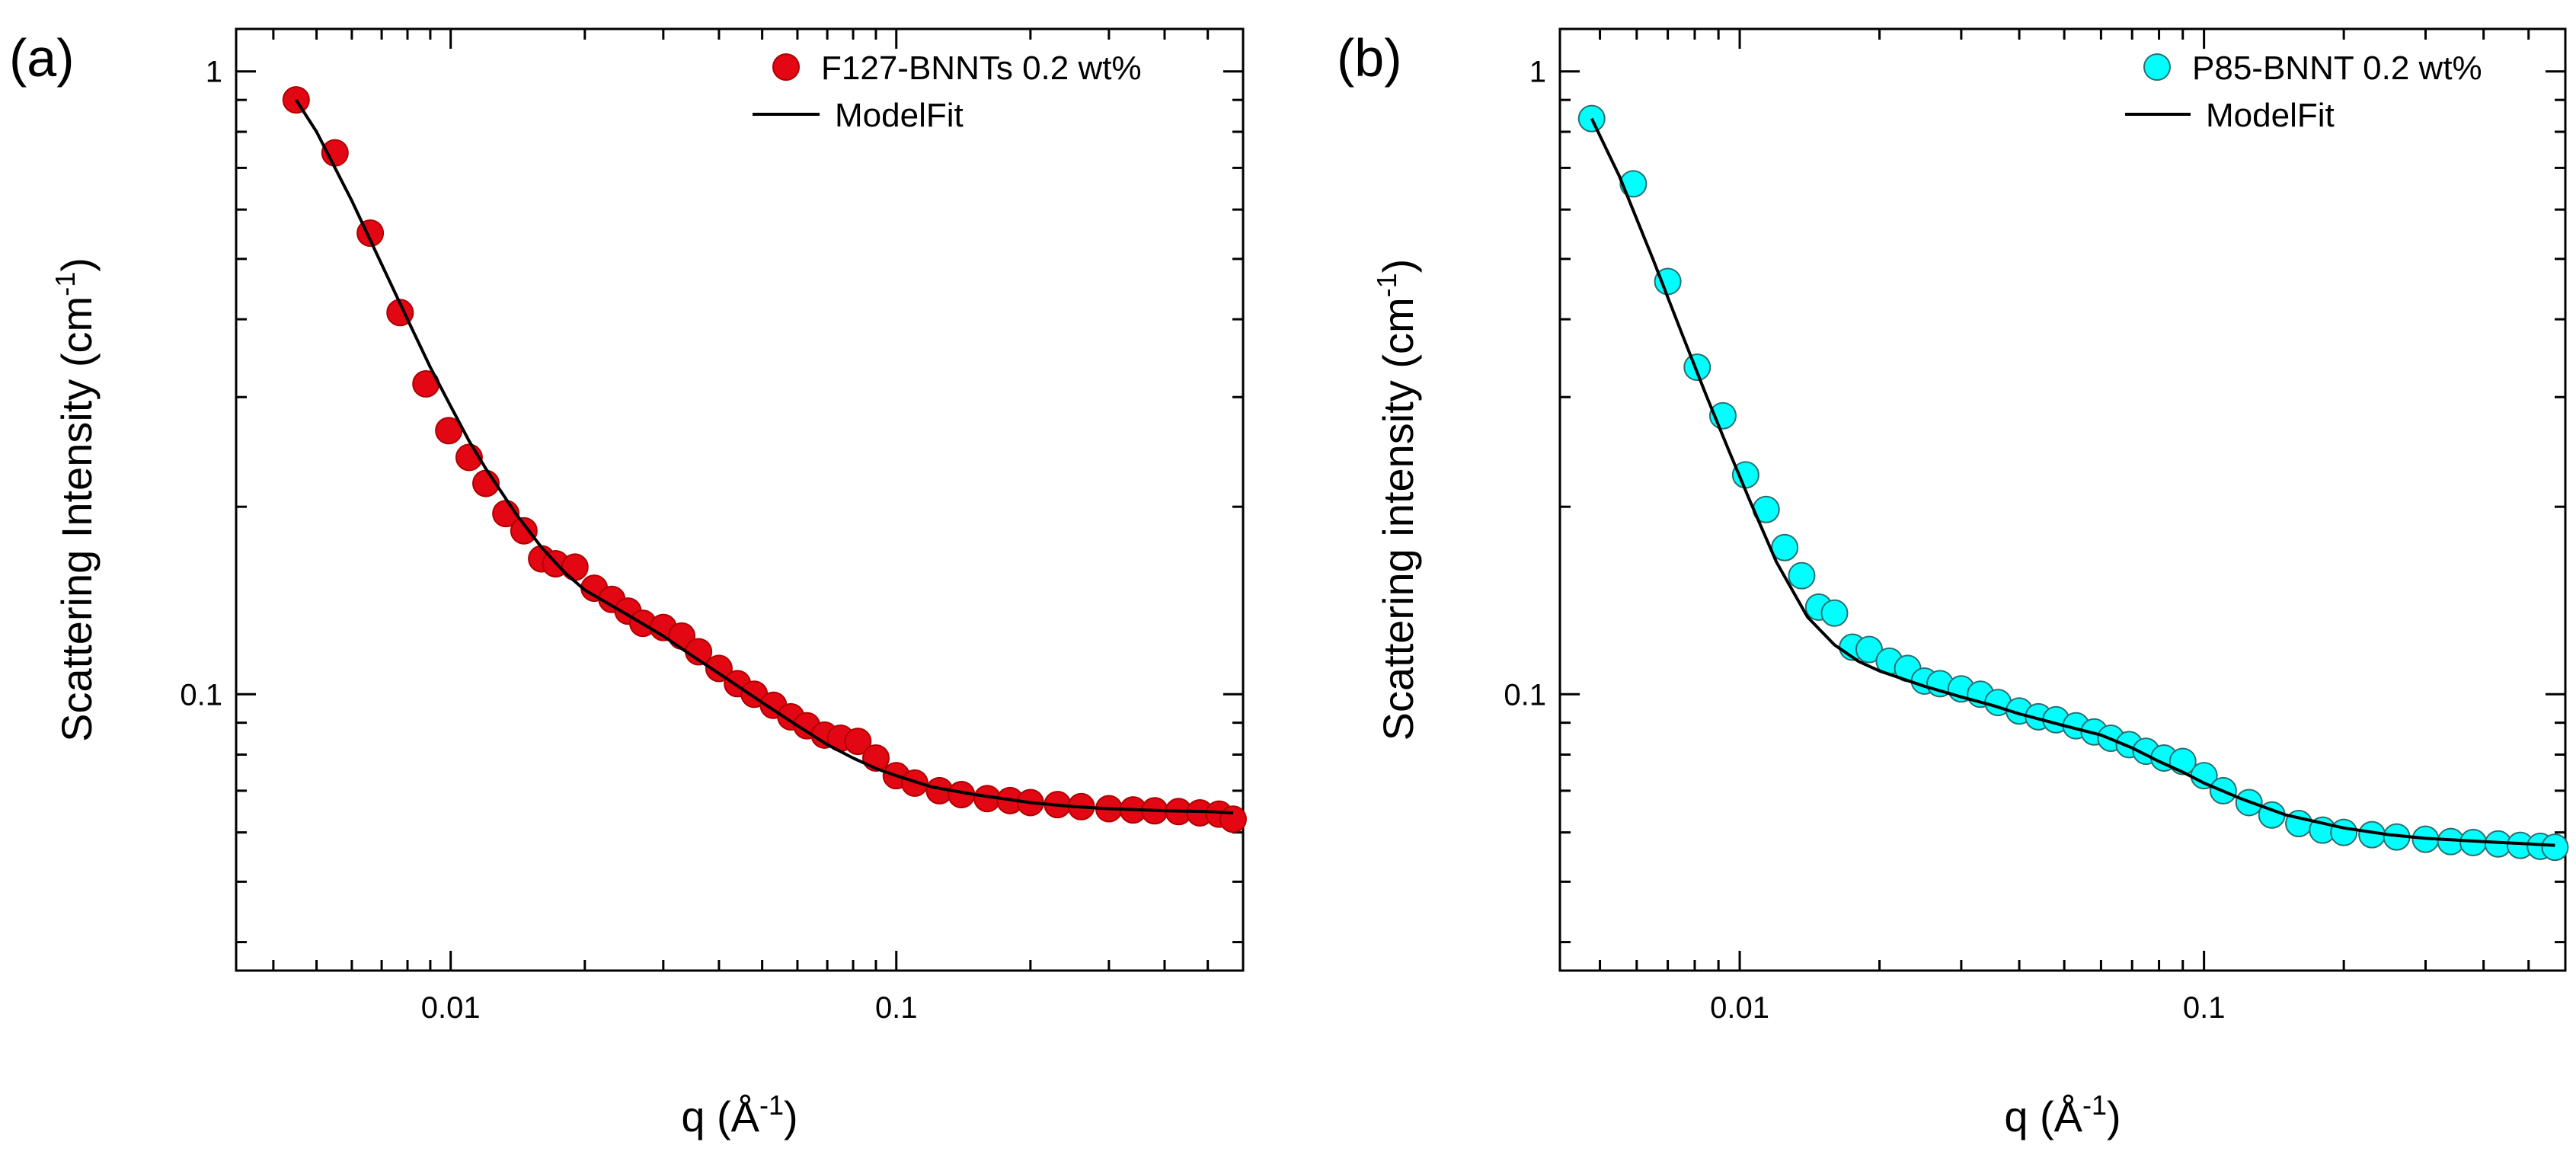 The image size is (2576, 1158). I want to click on panel-a-x-axis-label-end: ), so click(791, 1116).